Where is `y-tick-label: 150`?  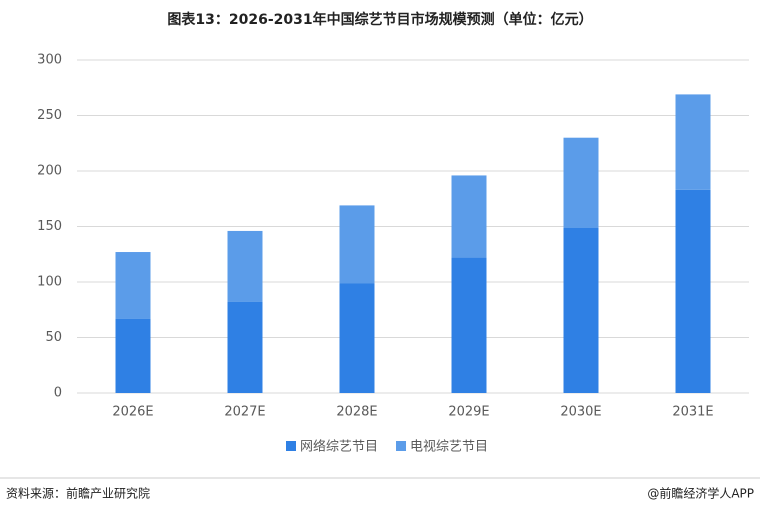 y-tick-label: 150 is located at coordinates (49, 226).